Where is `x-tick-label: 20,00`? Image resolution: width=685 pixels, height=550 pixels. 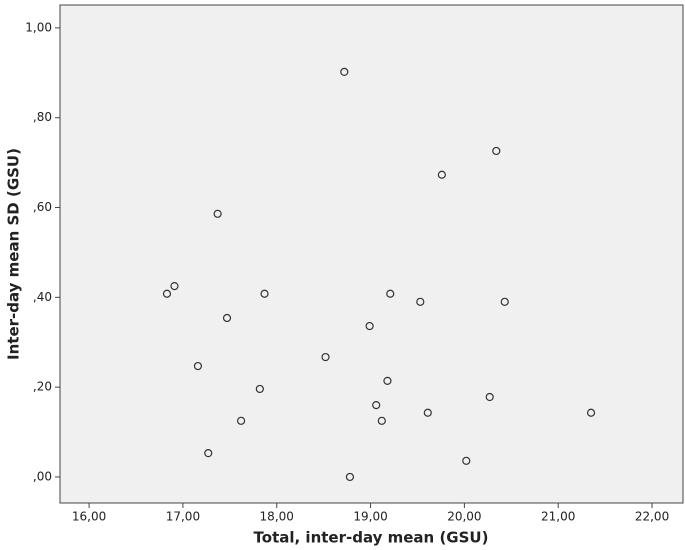 x-tick-label: 20,00 is located at coordinates (464, 517).